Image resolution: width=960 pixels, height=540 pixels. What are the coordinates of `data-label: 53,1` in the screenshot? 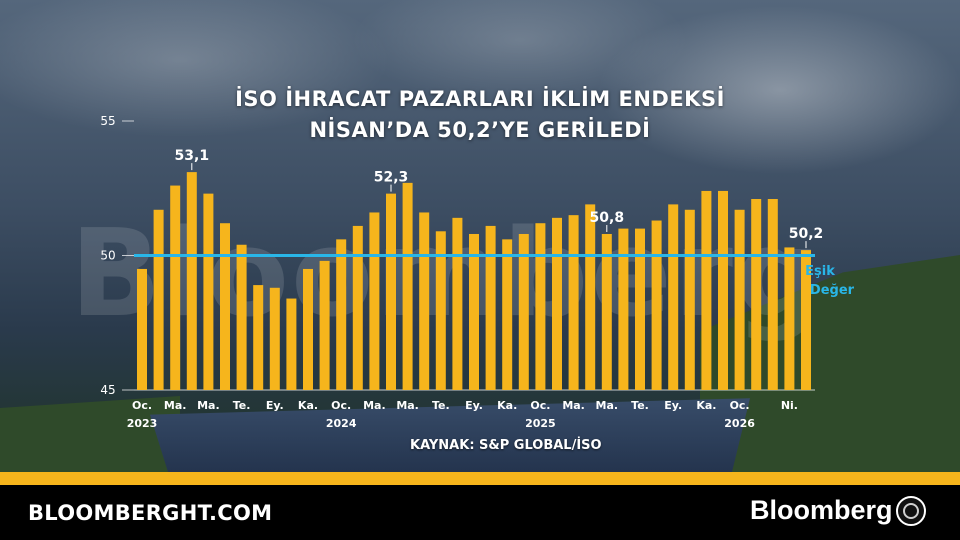 It's located at (192, 156).